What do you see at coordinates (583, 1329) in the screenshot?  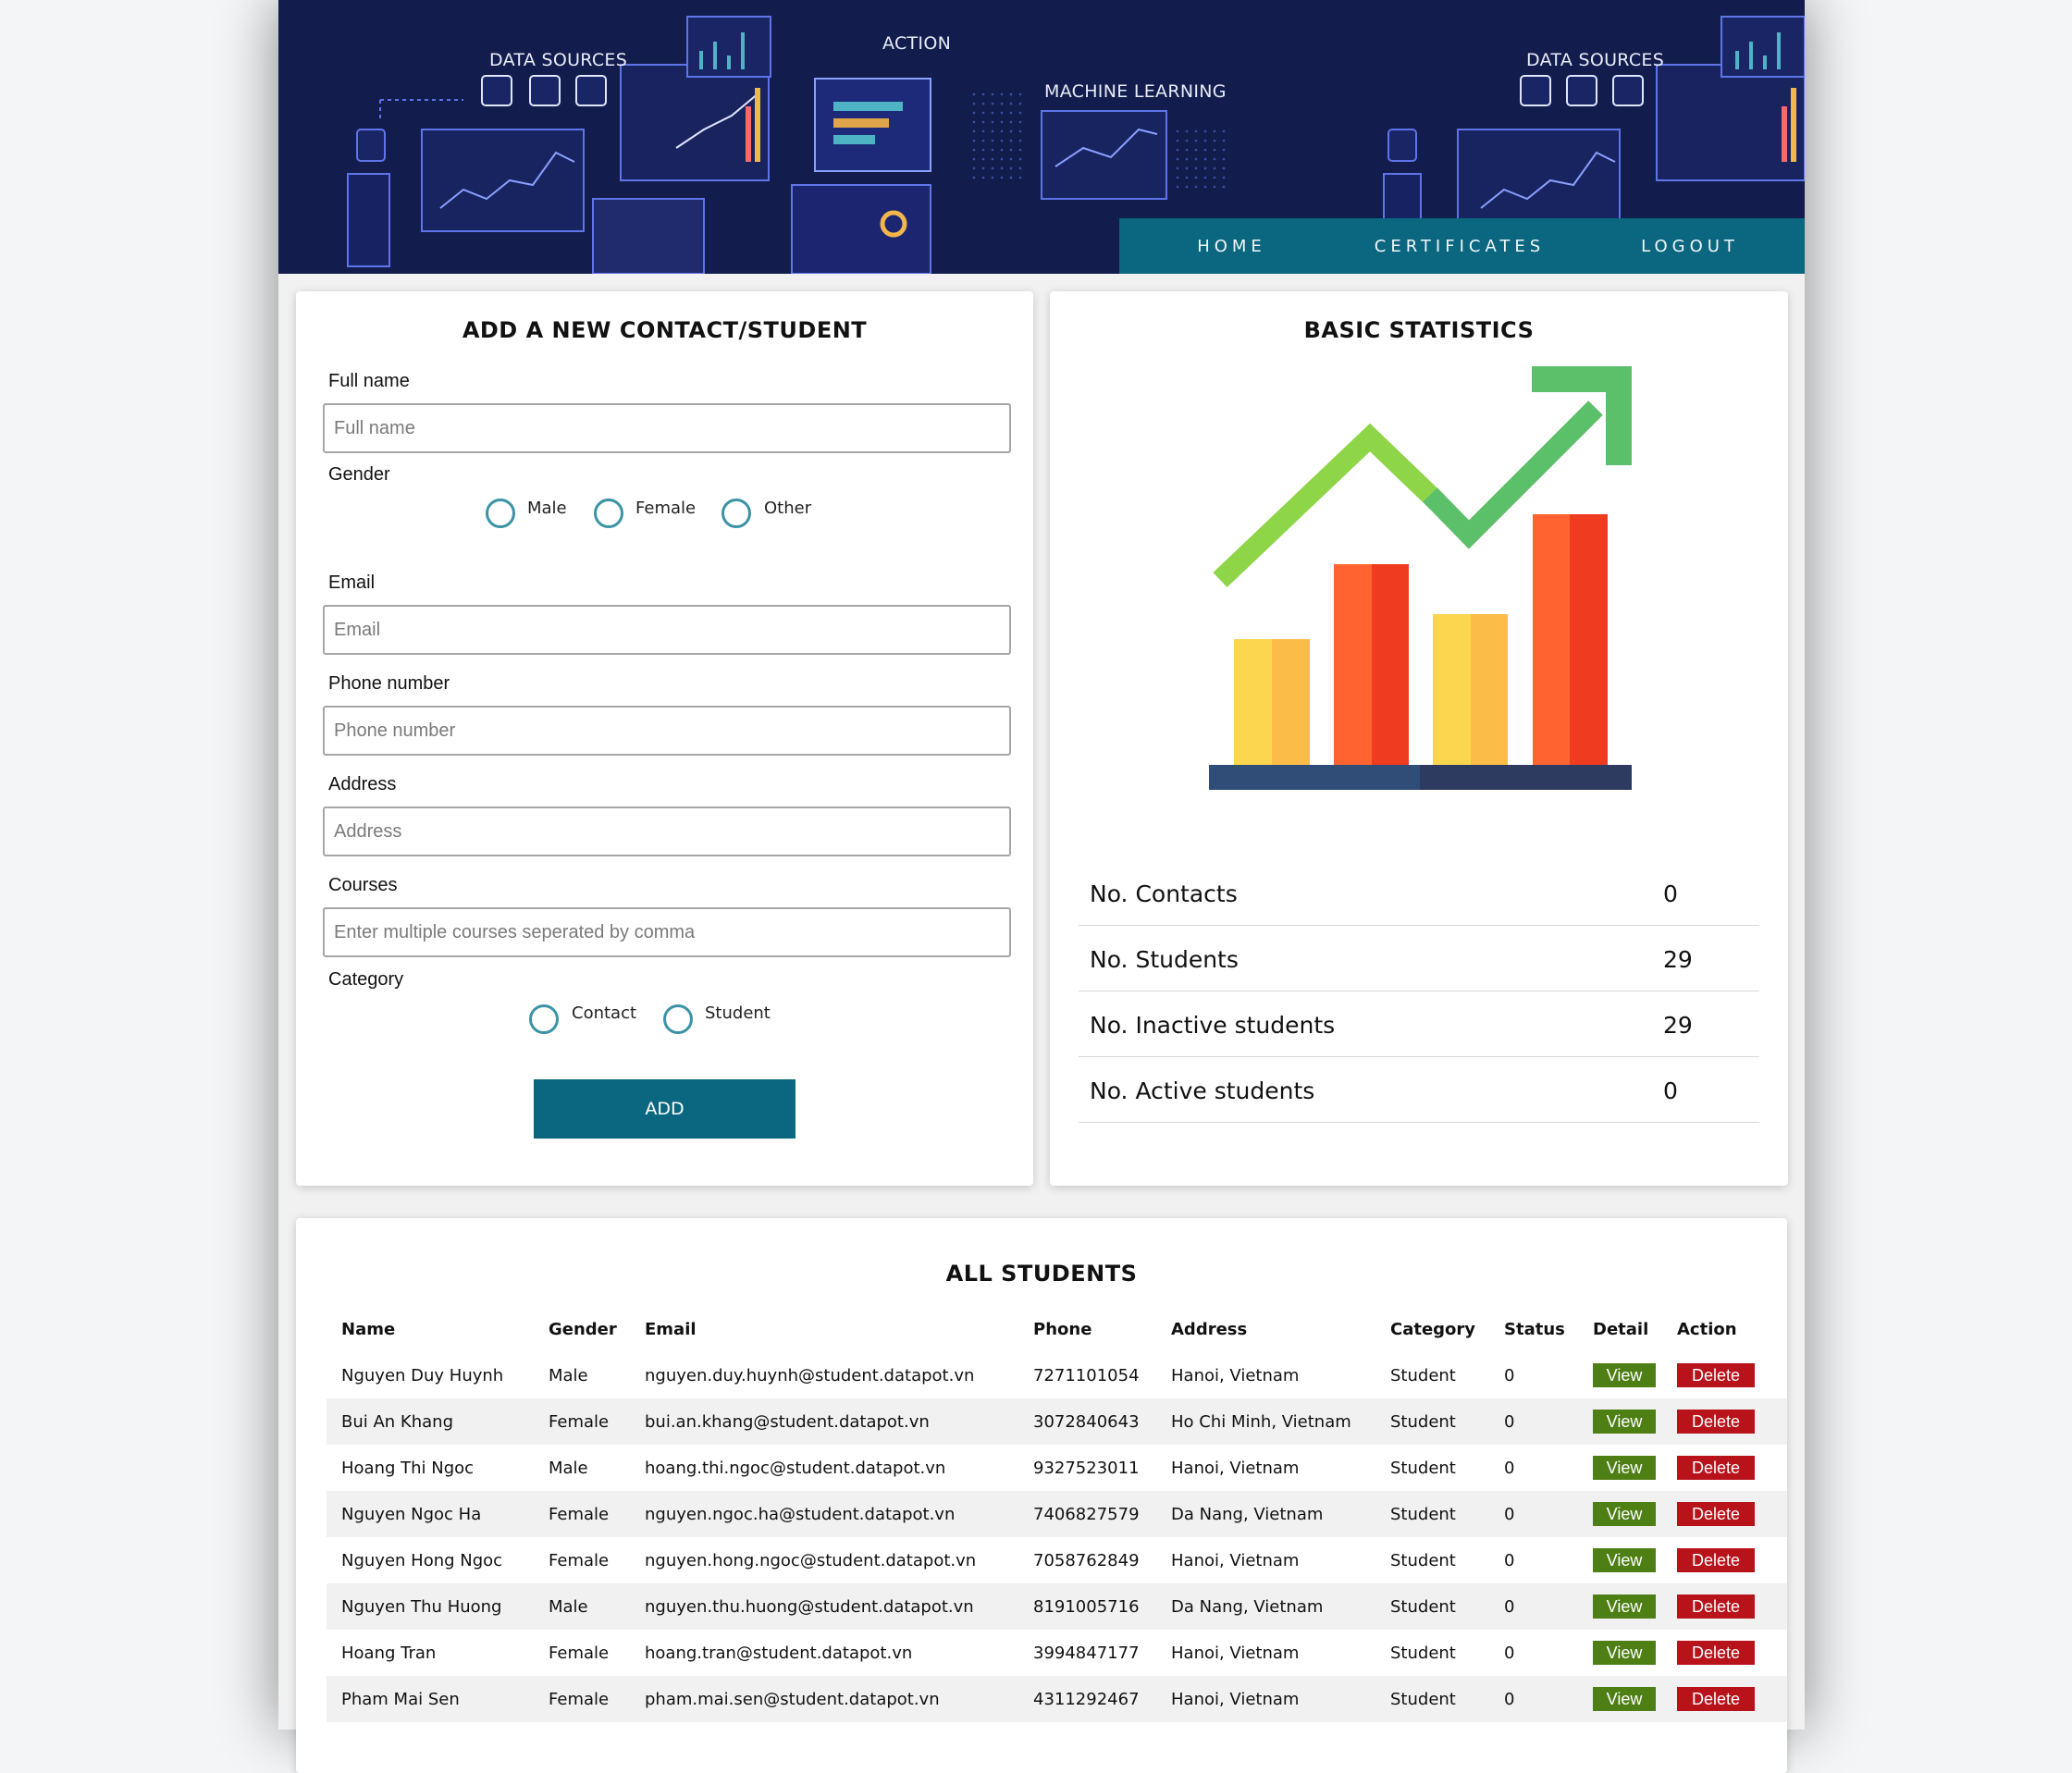 I see `col-header-gender: Gender` at bounding box center [583, 1329].